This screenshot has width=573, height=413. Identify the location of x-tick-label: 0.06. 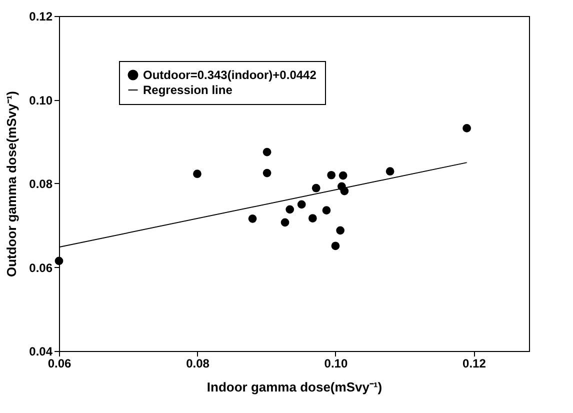
(60, 363).